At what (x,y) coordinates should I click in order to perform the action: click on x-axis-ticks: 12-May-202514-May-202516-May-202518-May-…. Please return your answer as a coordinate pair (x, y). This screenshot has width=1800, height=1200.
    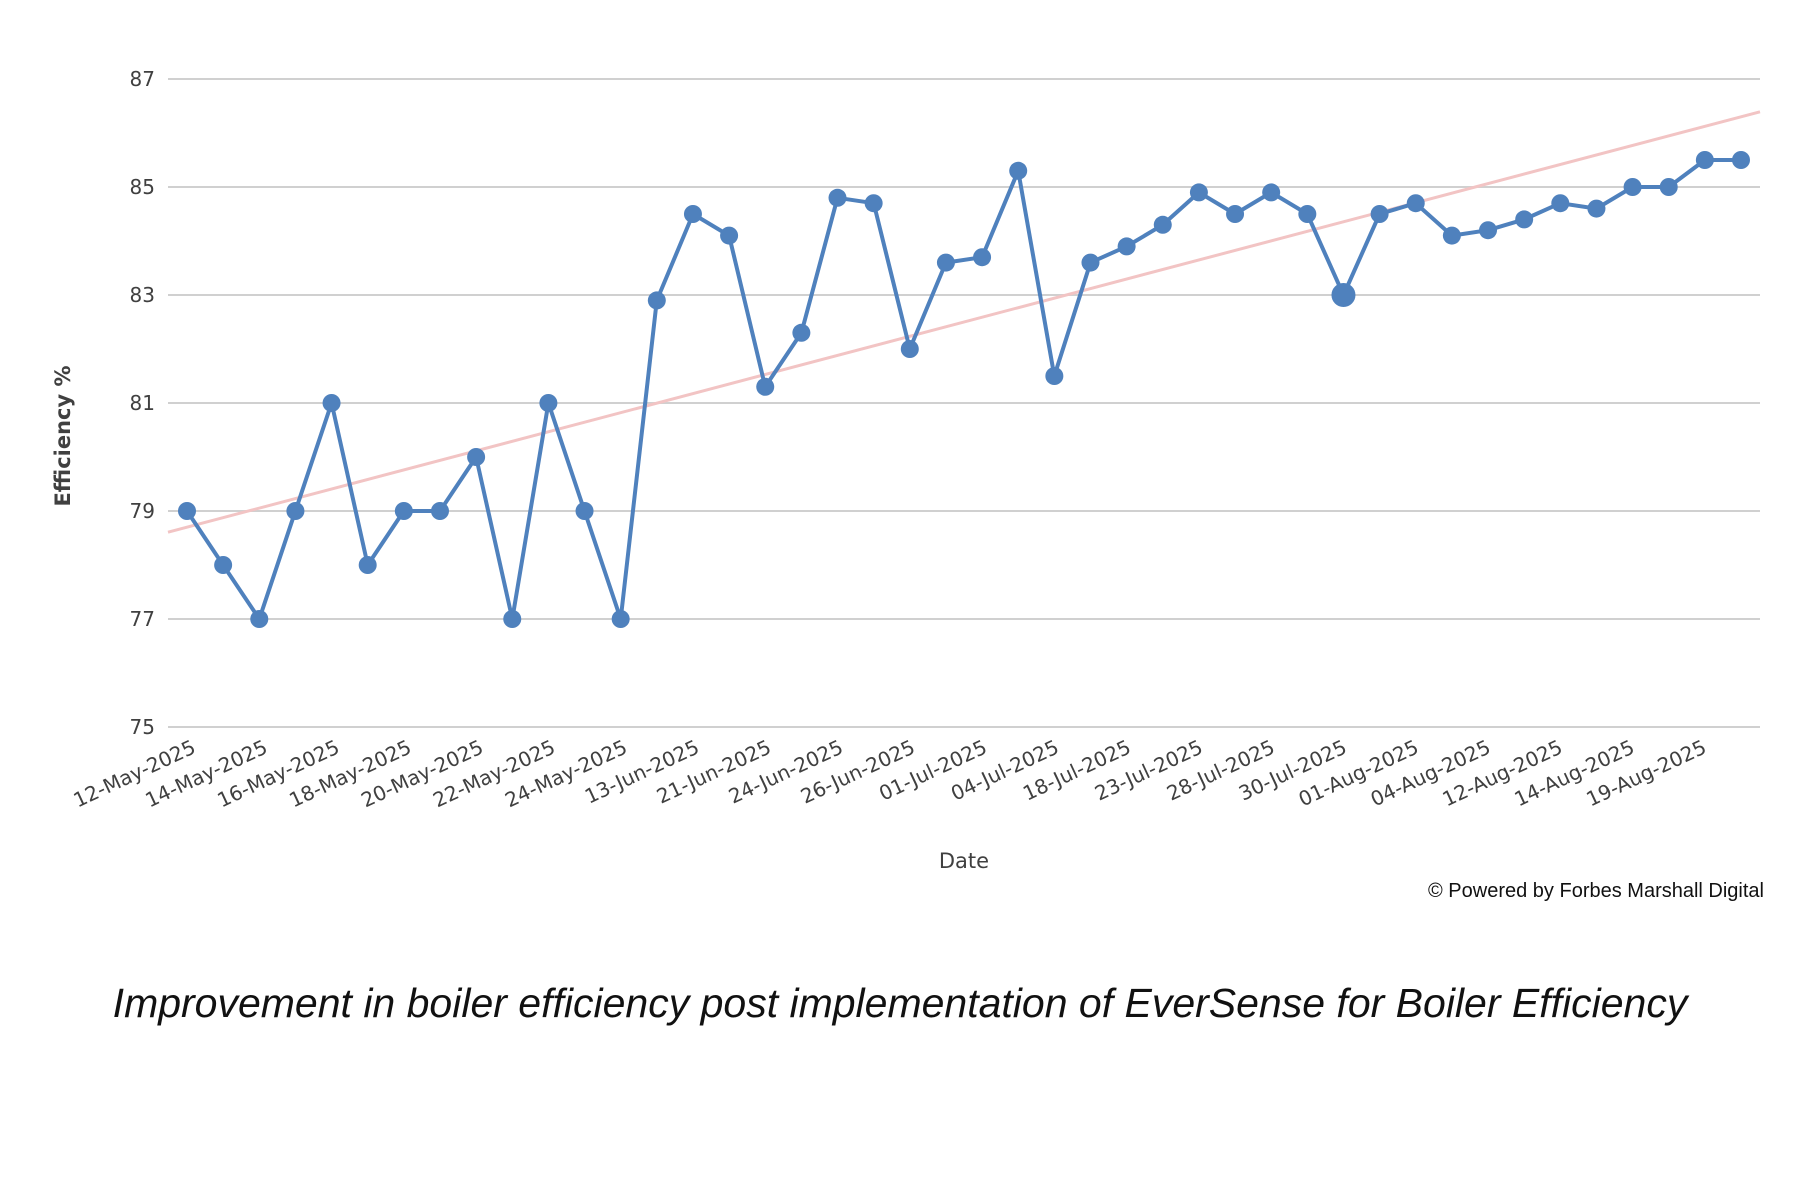
    Looking at the image, I should click on (890, 773).